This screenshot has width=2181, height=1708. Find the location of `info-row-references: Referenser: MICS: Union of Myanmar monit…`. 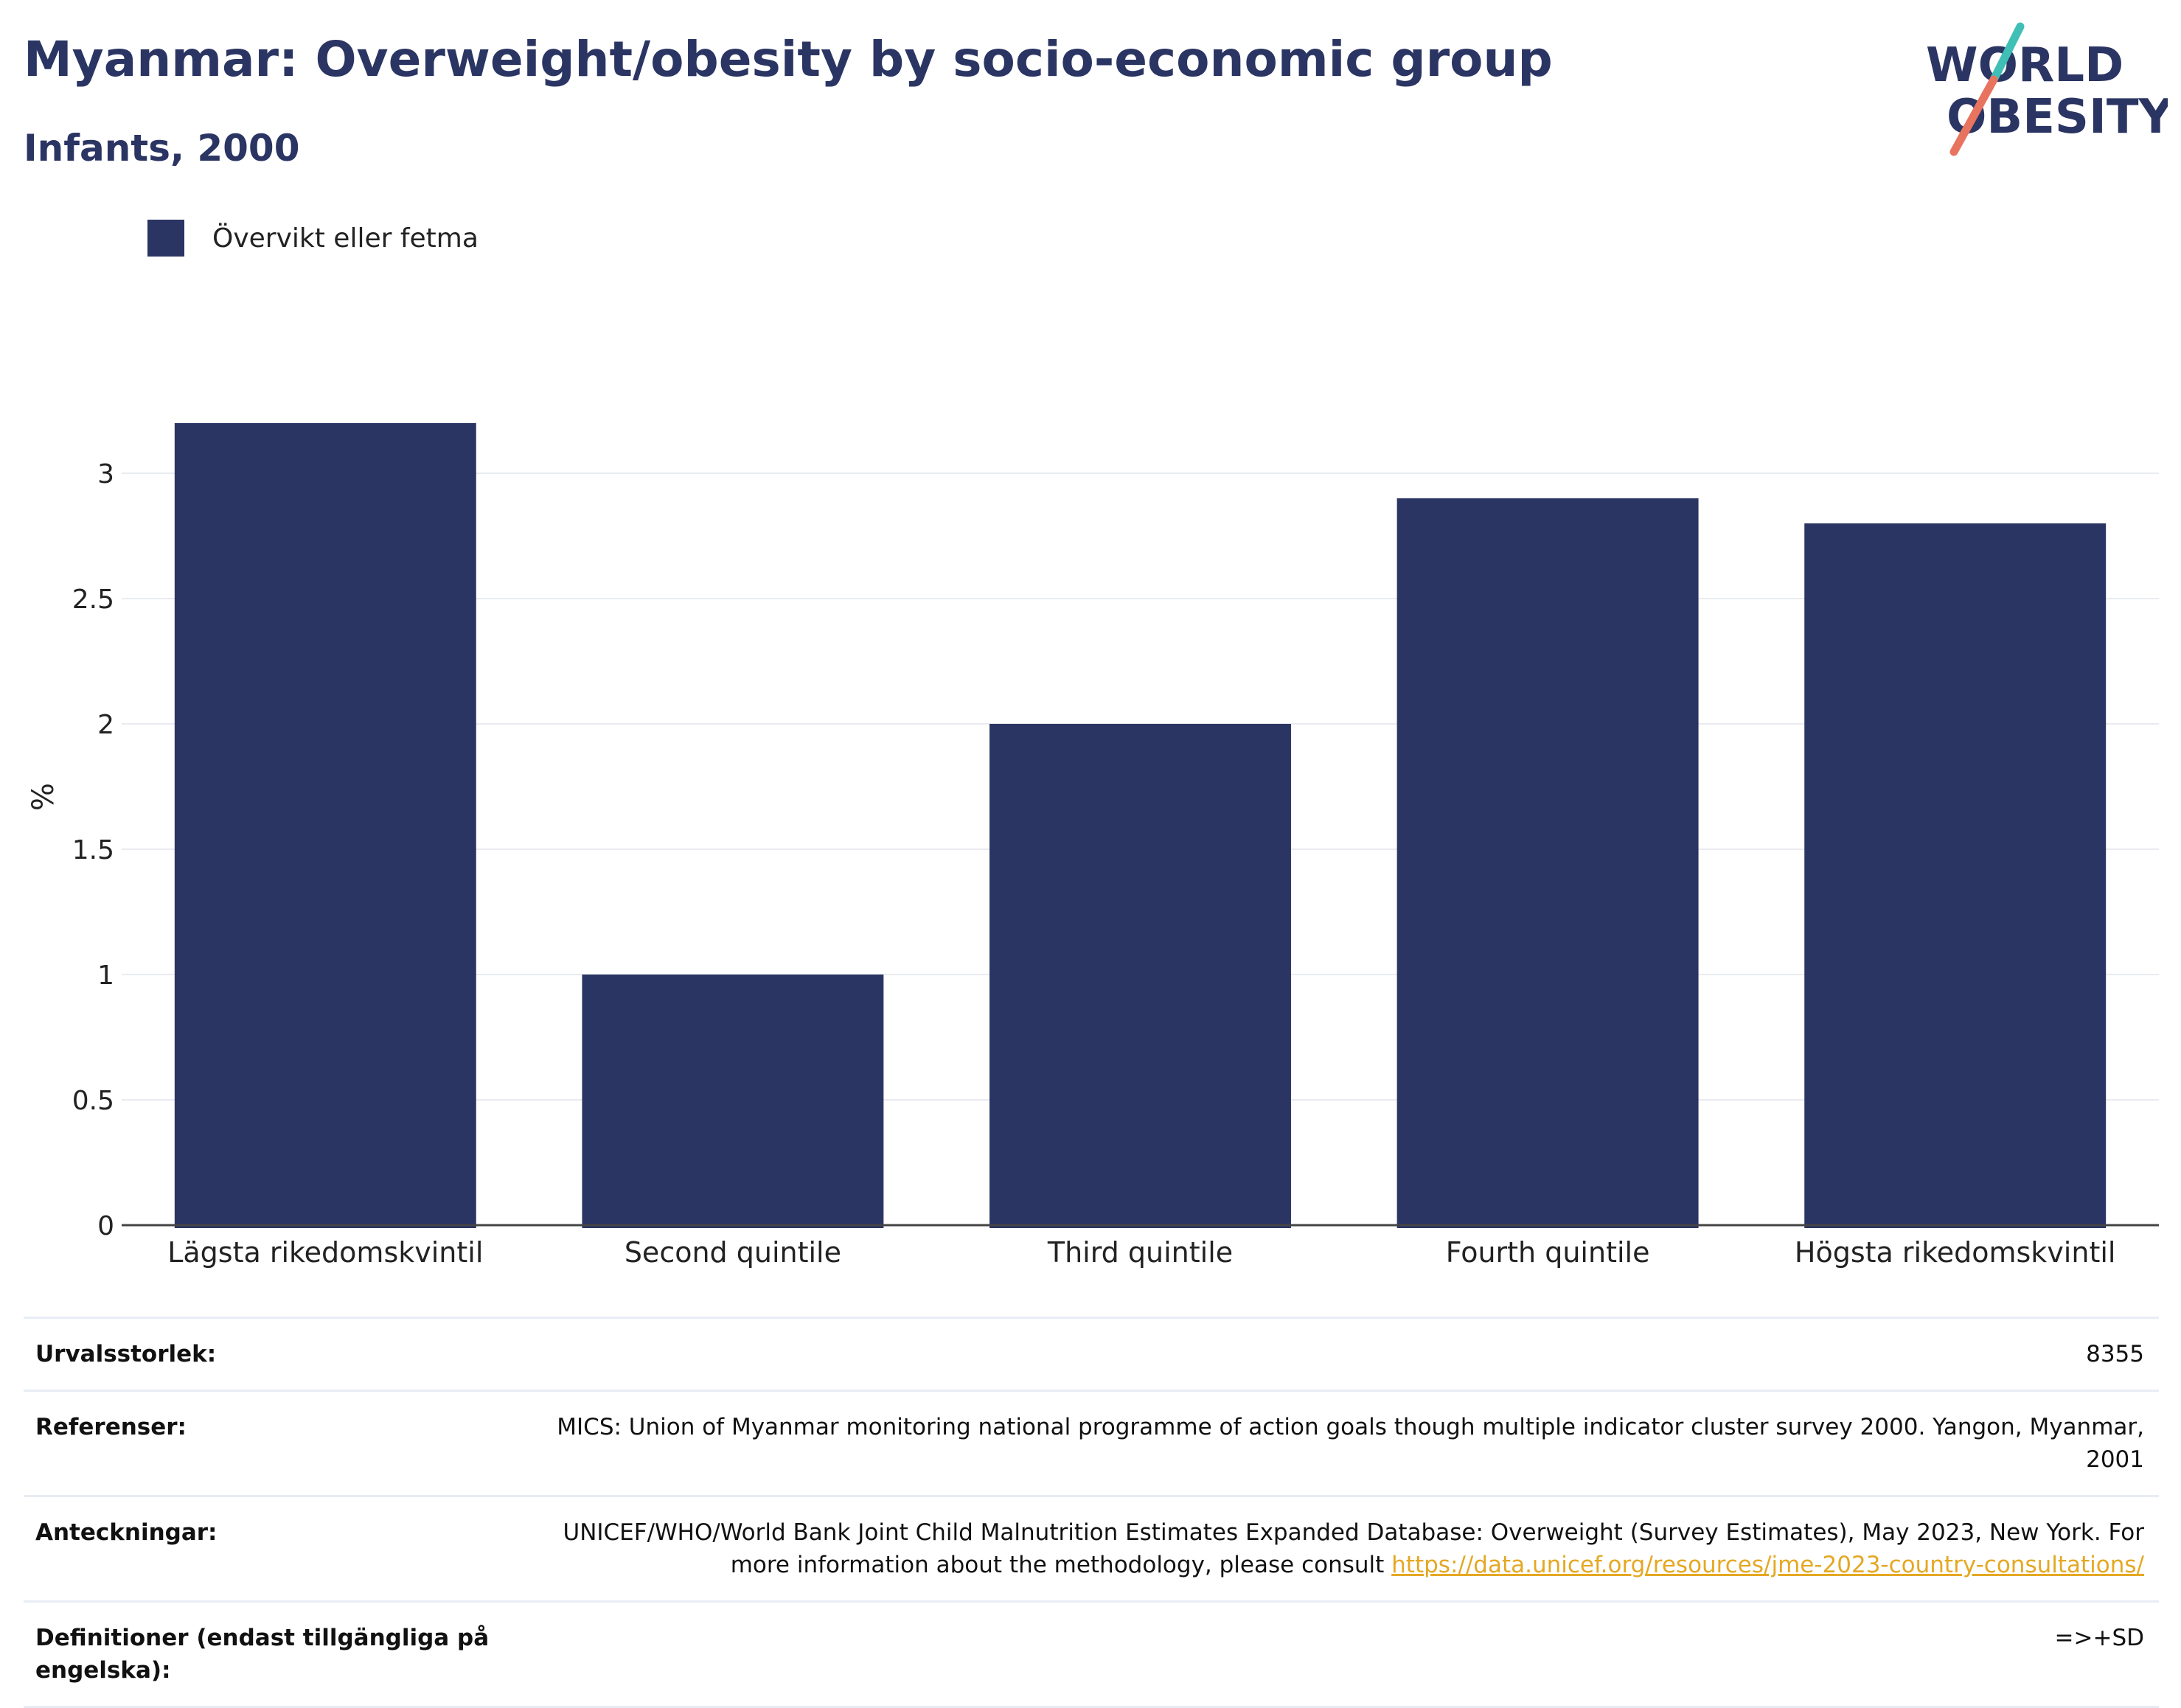

info-row-references: Referenser: MICS: Union of Myanmar monit… is located at coordinates (1091, 1443).